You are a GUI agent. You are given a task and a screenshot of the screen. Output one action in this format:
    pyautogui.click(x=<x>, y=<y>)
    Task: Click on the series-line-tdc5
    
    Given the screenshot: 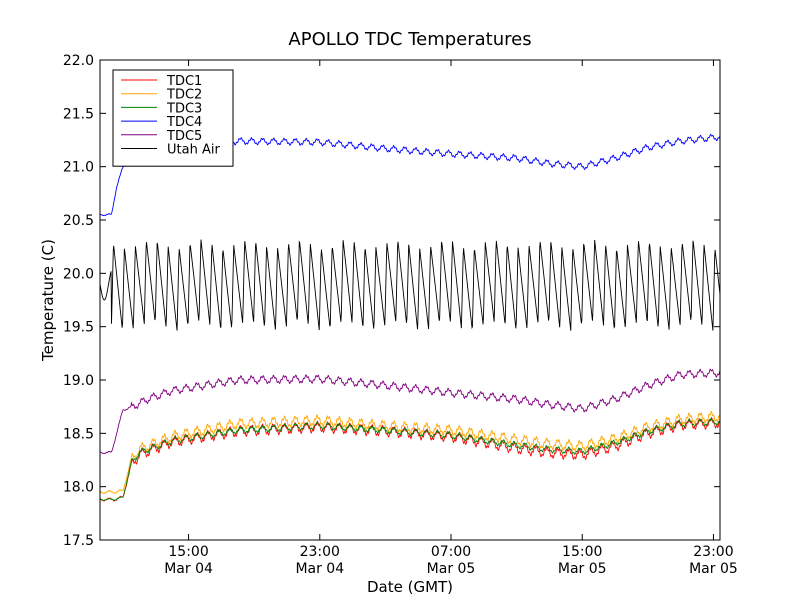 What is the action you would take?
    pyautogui.click(x=410, y=411)
    